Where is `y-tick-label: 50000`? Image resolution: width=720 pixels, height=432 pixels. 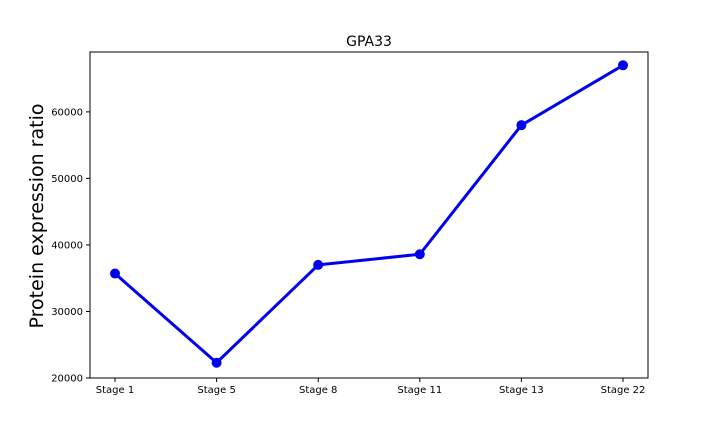 y-tick-label: 50000 is located at coordinates (67, 179).